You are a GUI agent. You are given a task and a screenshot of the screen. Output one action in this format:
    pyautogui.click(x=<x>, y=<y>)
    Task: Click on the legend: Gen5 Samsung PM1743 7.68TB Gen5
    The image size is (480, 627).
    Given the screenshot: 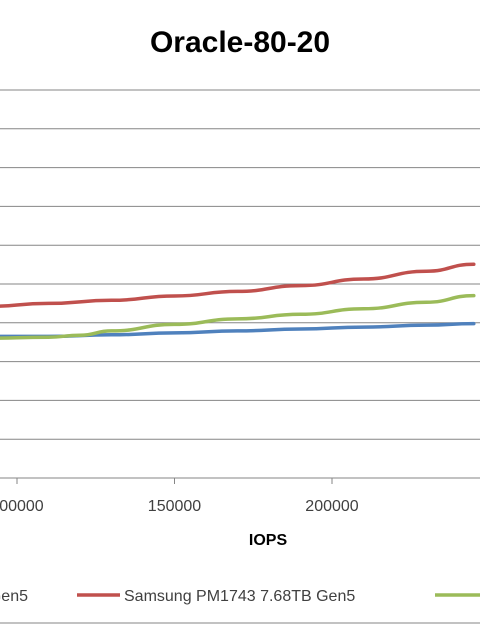 What is the action you would take?
    pyautogui.click(x=240, y=596)
    